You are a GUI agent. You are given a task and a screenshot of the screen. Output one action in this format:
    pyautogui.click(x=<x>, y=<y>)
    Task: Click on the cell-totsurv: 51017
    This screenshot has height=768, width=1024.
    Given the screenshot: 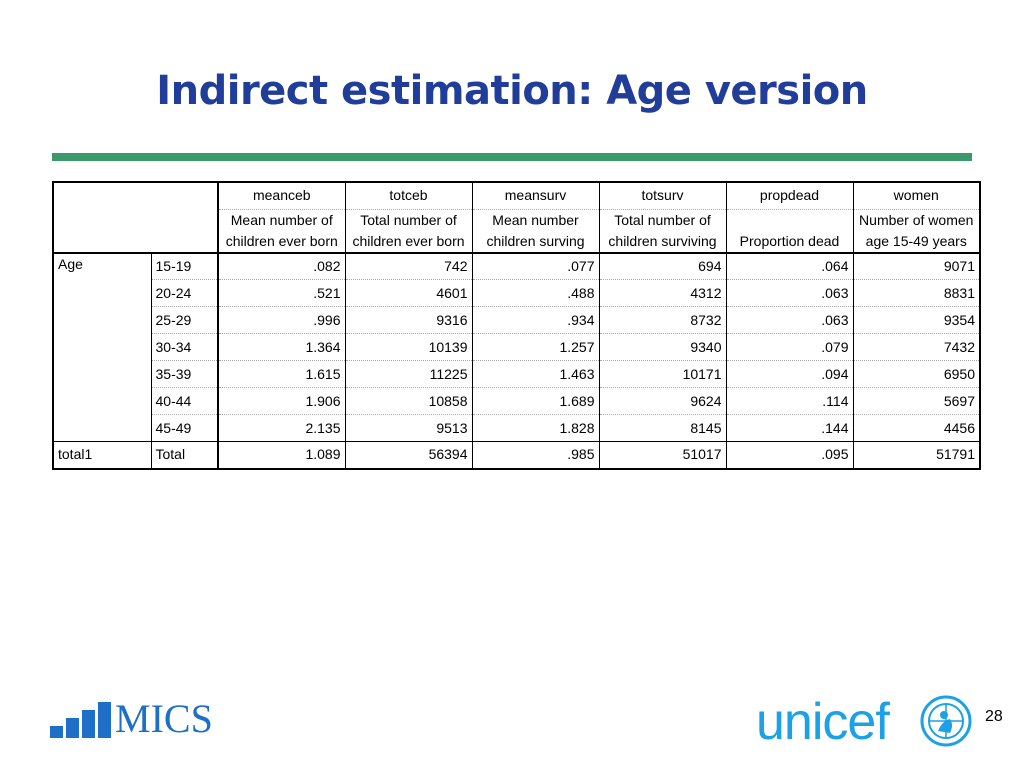 What is the action you would take?
    pyautogui.click(x=663, y=455)
    